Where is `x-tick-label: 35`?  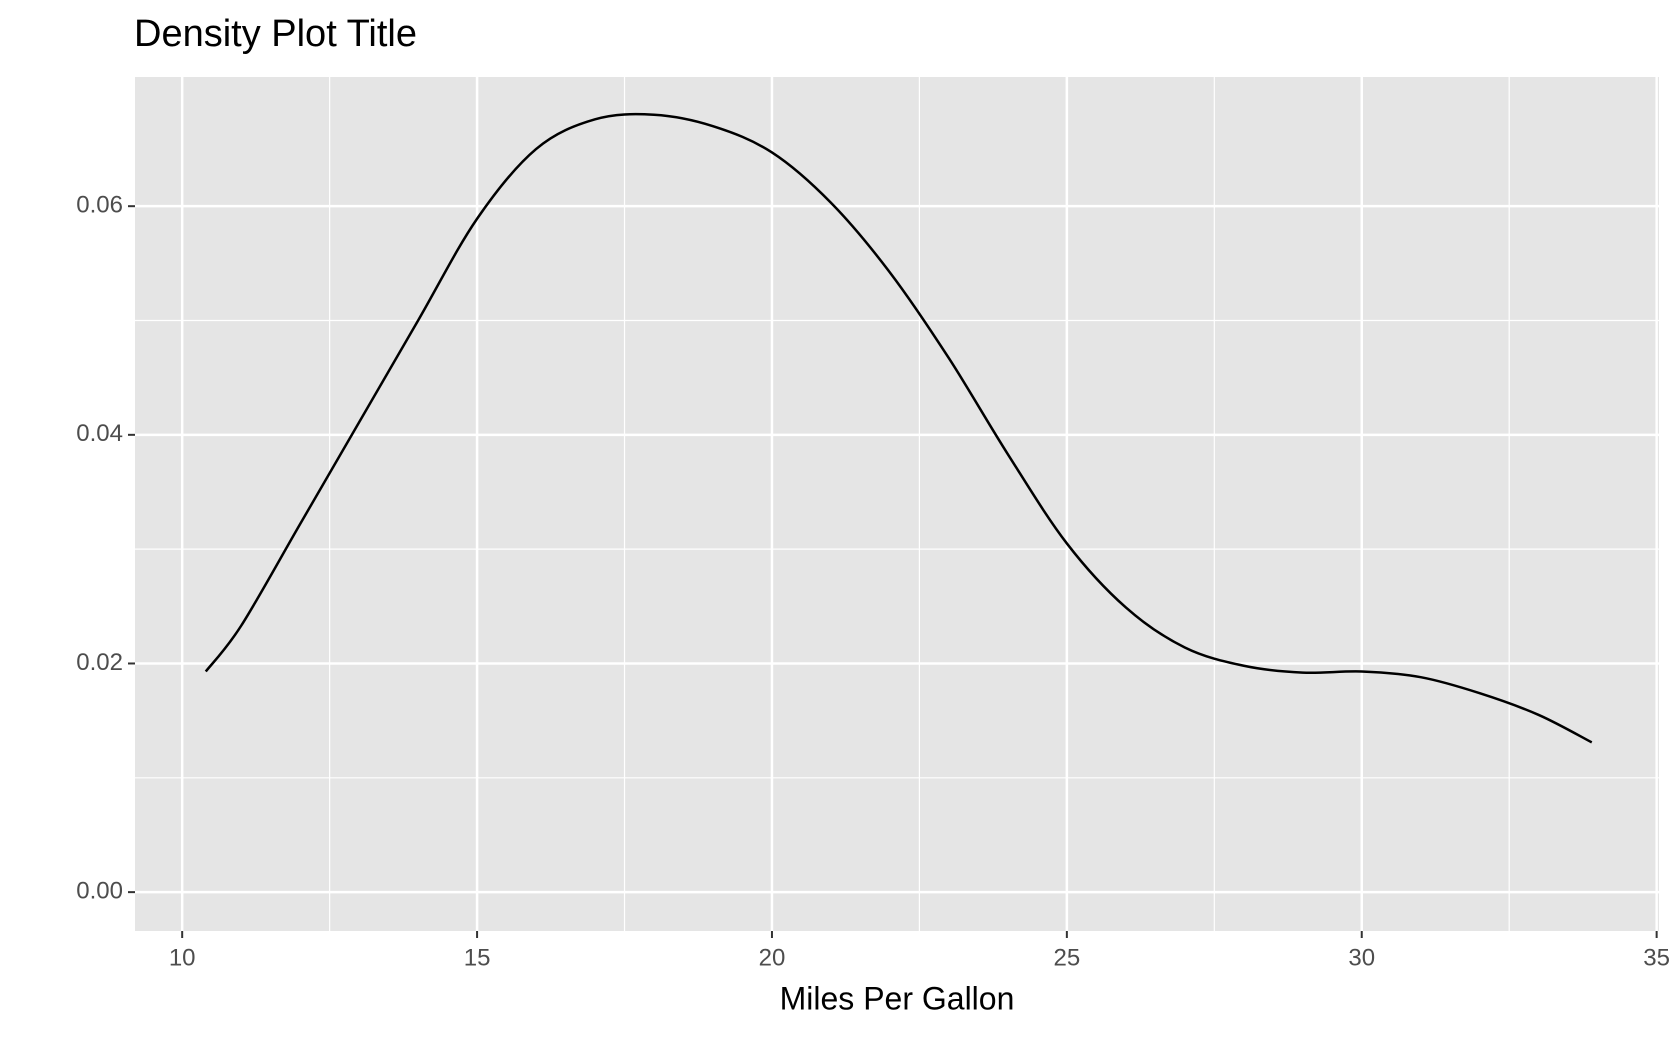 x-tick-label: 35 is located at coordinates (1656, 957).